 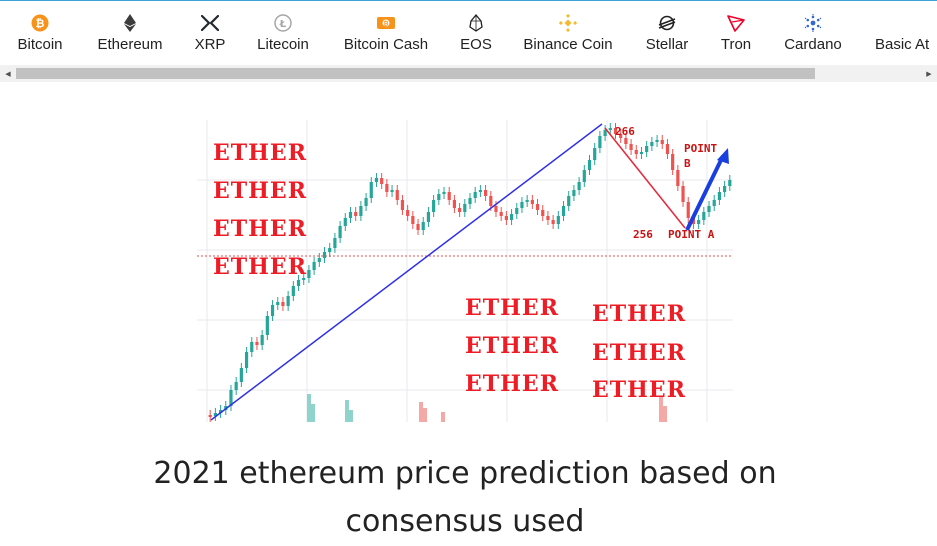 What do you see at coordinates (386, 32) in the screenshot?
I see `coin-tab-bitcoin-cash: ₿ Bitcoin Cash` at bounding box center [386, 32].